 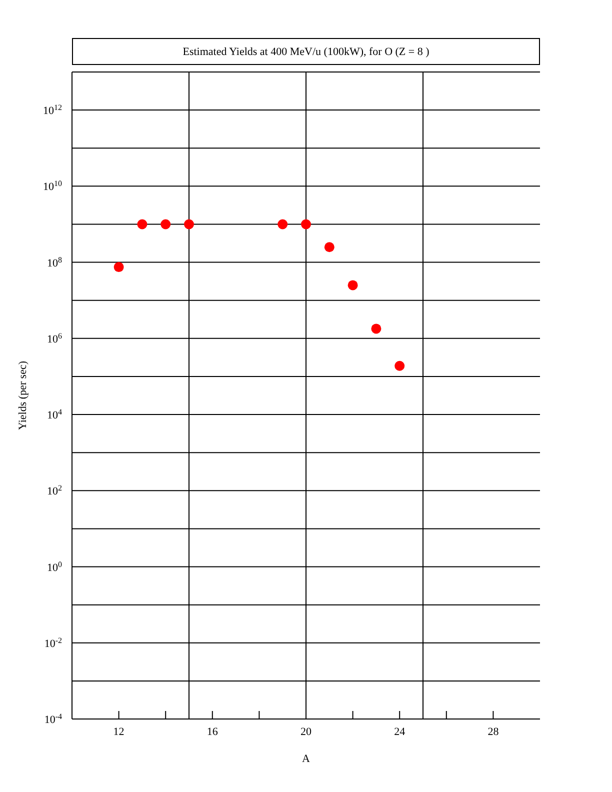 What do you see at coordinates (118, 732) in the screenshot?
I see `x-tick-label: 12` at bounding box center [118, 732].